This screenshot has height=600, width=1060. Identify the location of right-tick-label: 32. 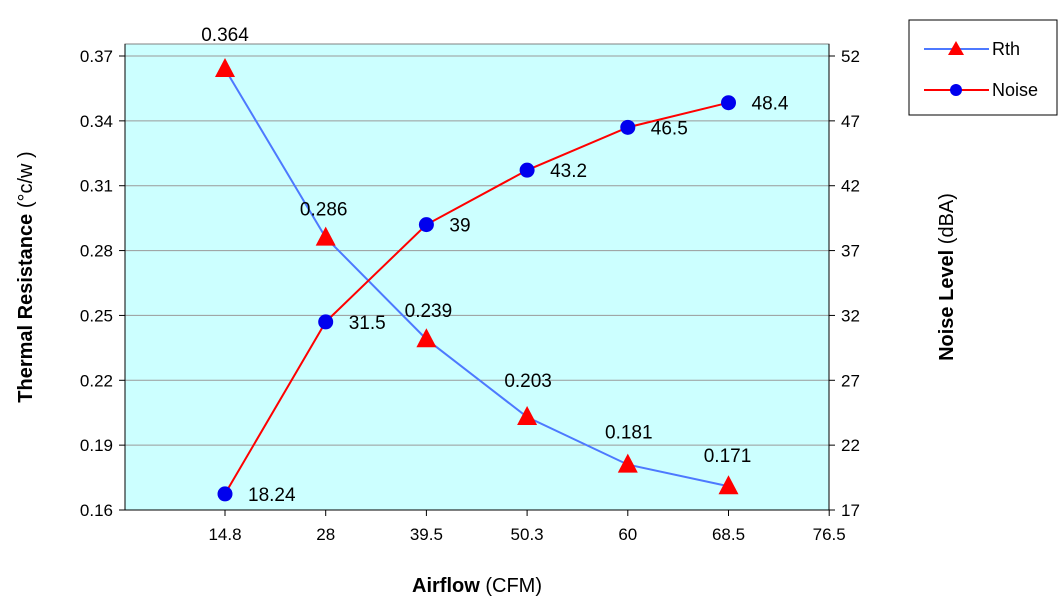
(850, 315).